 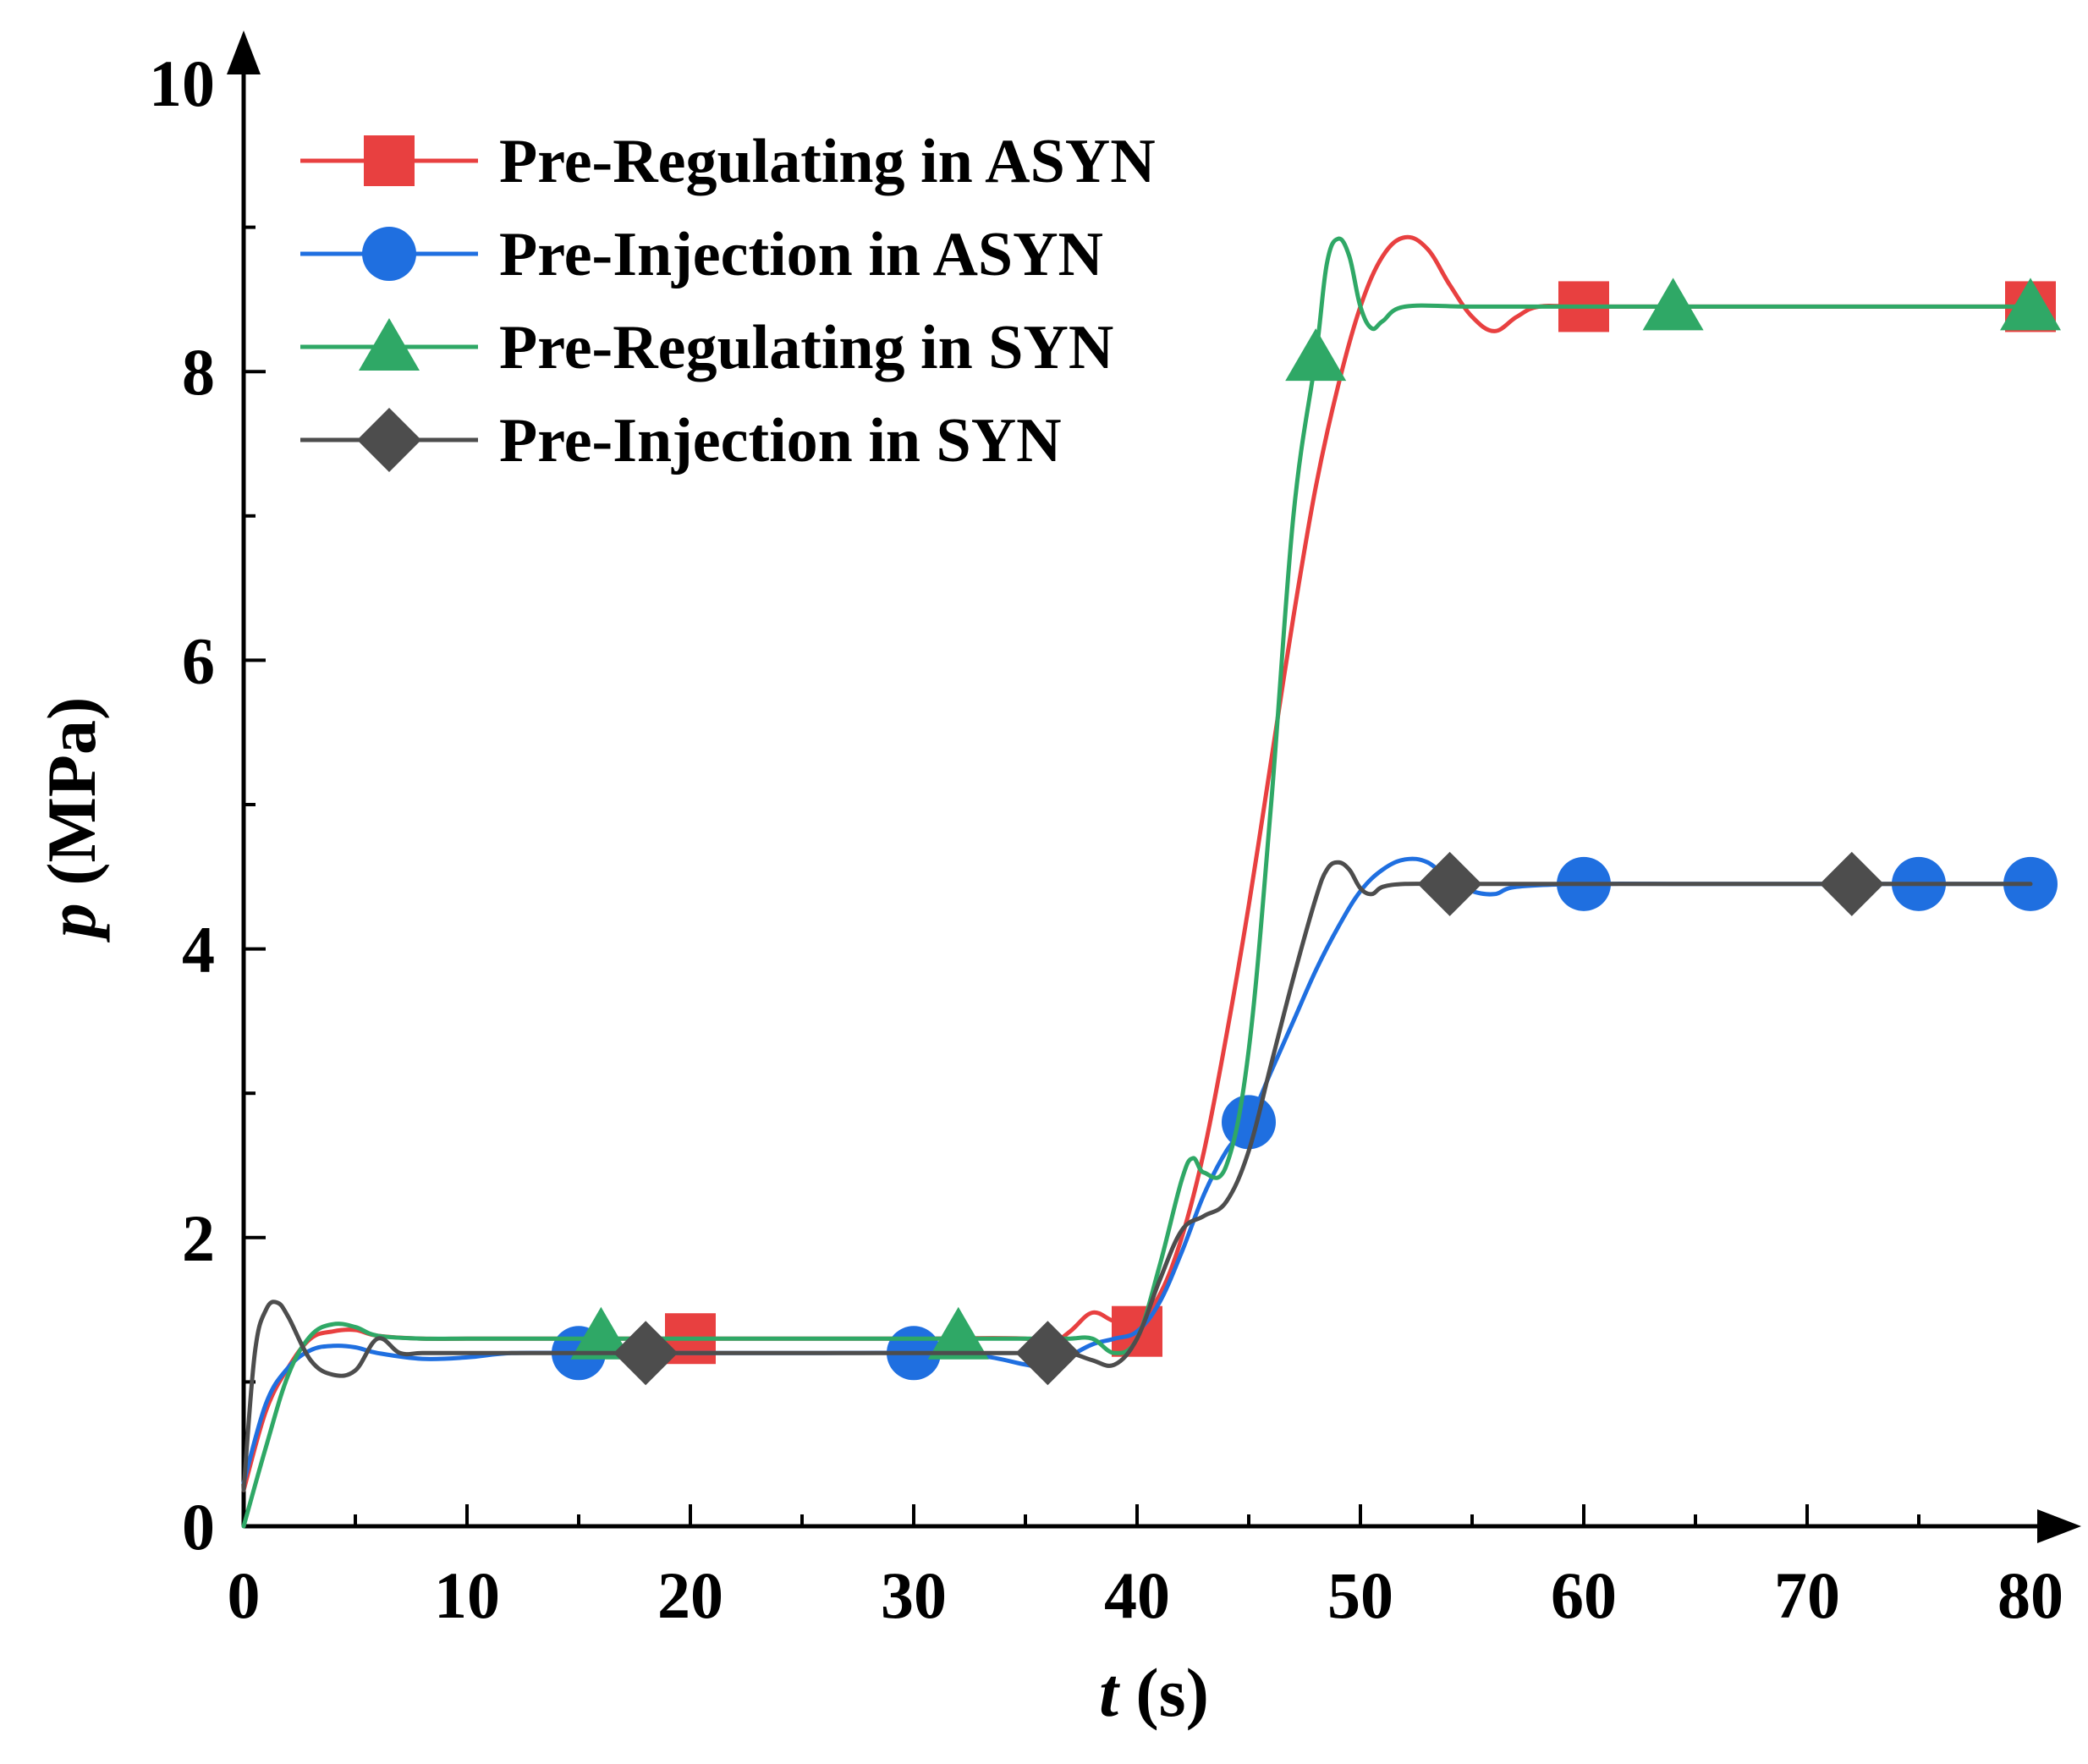 I want to click on legend-item: Pre-Injection in SYN, so click(x=681, y=440).